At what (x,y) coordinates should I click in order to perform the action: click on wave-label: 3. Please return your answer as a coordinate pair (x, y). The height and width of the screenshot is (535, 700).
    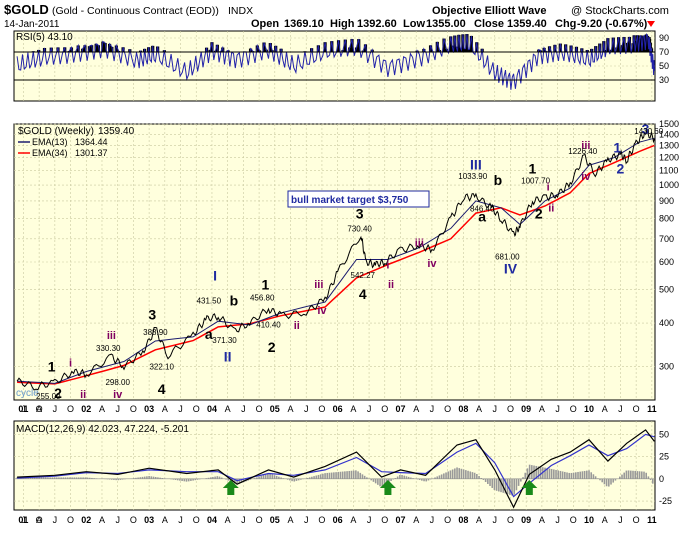
    Looking at the image, I should click on (152, 314).